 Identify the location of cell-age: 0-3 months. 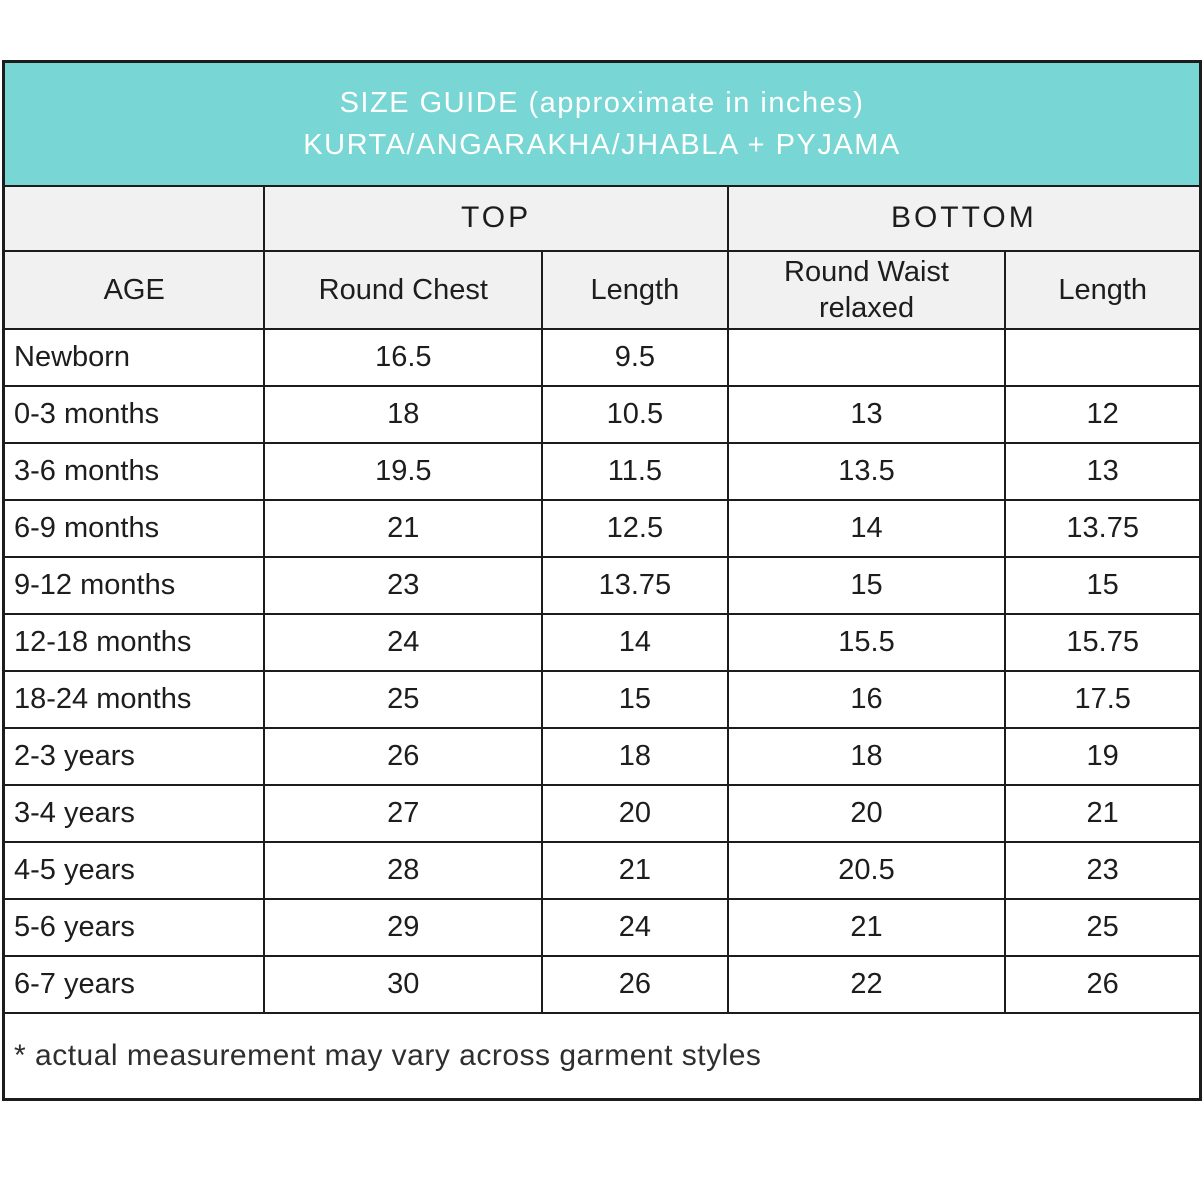
(134, 414).